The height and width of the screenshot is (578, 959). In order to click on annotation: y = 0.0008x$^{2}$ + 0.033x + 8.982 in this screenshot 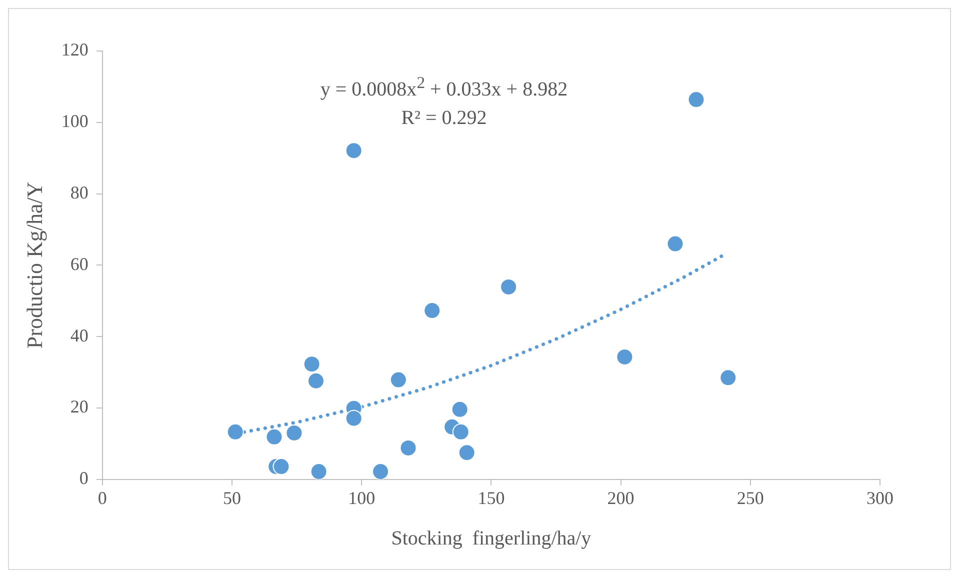, I will do `click(444, 87)`.